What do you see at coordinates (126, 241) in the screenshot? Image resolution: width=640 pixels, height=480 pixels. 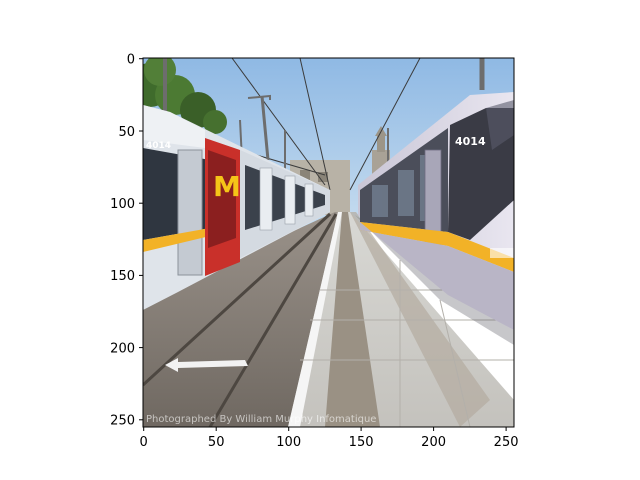 I see `y-axis: 0 50 100 150 200 250` at bounding box center [126, 241].